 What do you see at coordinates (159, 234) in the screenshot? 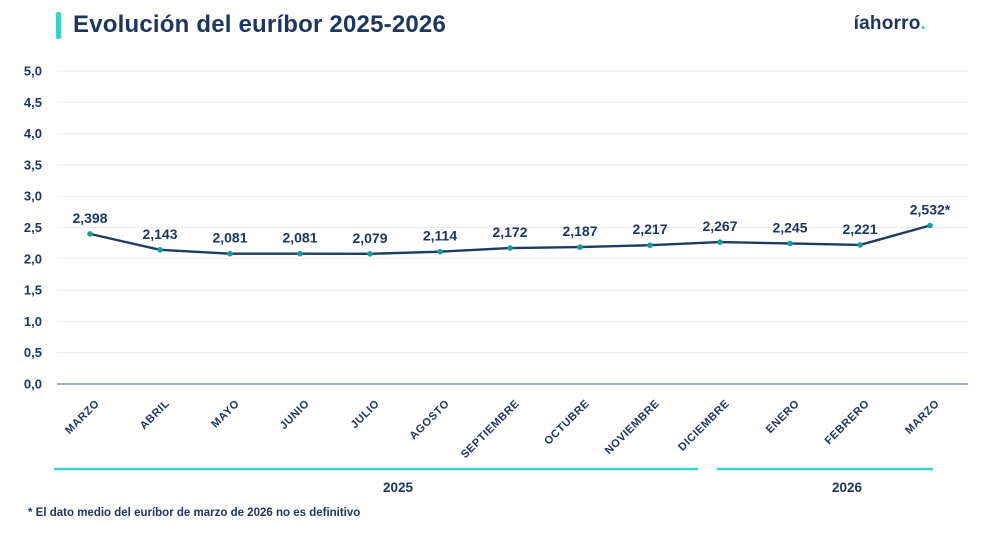
I see `data-point-label: 2,143` at bounding box center [159, 234].